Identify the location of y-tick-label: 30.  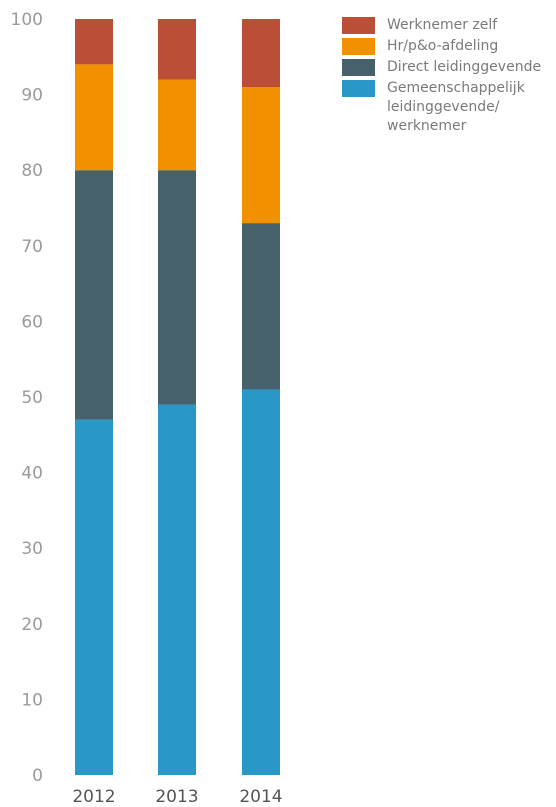
(32, 549).